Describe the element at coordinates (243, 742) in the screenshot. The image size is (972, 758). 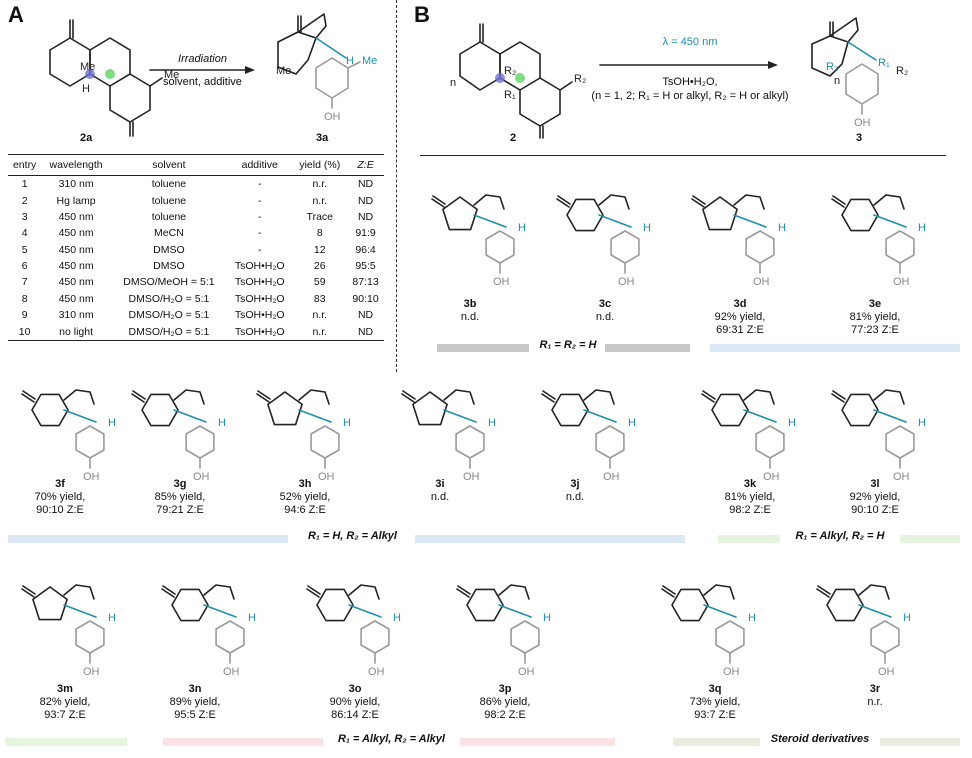
I see `band-r1alkyl-r2alkyl` at that location.